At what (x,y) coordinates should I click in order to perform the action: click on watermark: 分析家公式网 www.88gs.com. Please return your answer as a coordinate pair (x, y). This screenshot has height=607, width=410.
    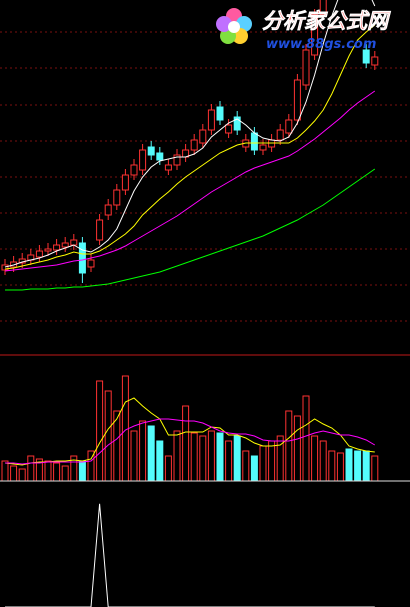
    Looking at the image, I should click on (303, 30).